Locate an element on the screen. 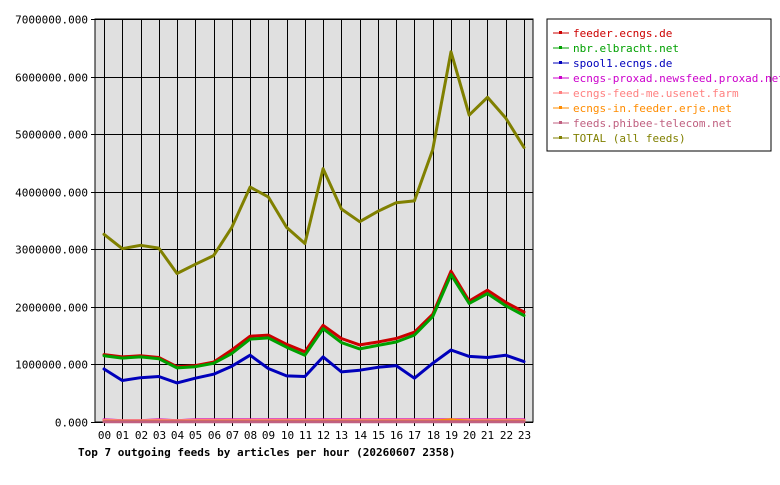 The height and width of the screenshot is (485, 780). y-tick-label: 3000000.000 is located at coordinates (51, 250).